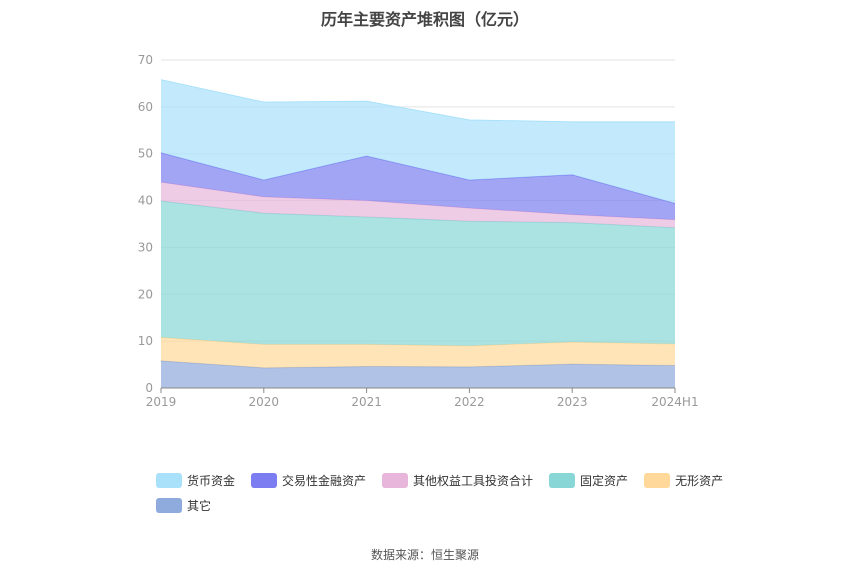 This screenshot has width=850, height=575. I want to click on legend-item-trading-financial-assets: 交易性金融资产, so click(308, 480).